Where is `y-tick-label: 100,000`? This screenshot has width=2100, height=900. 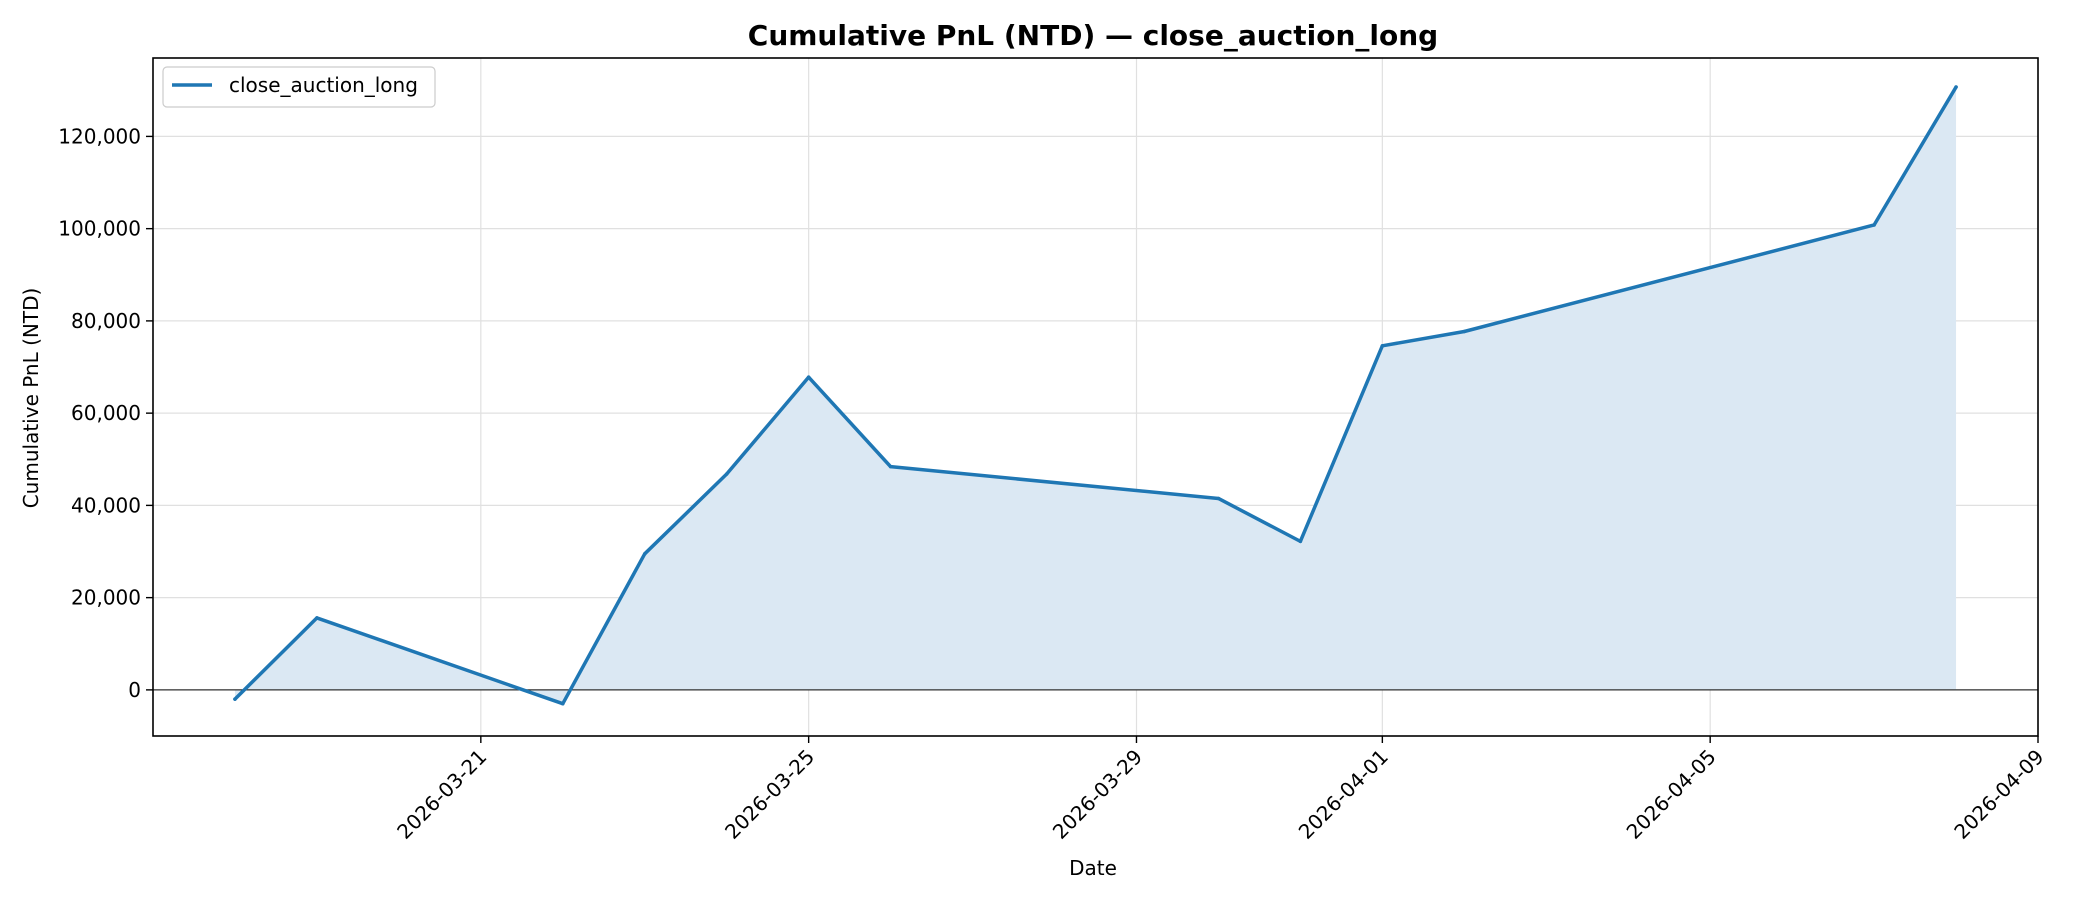
y-tick-label: 100,000 is located at coordinates (99, 229).